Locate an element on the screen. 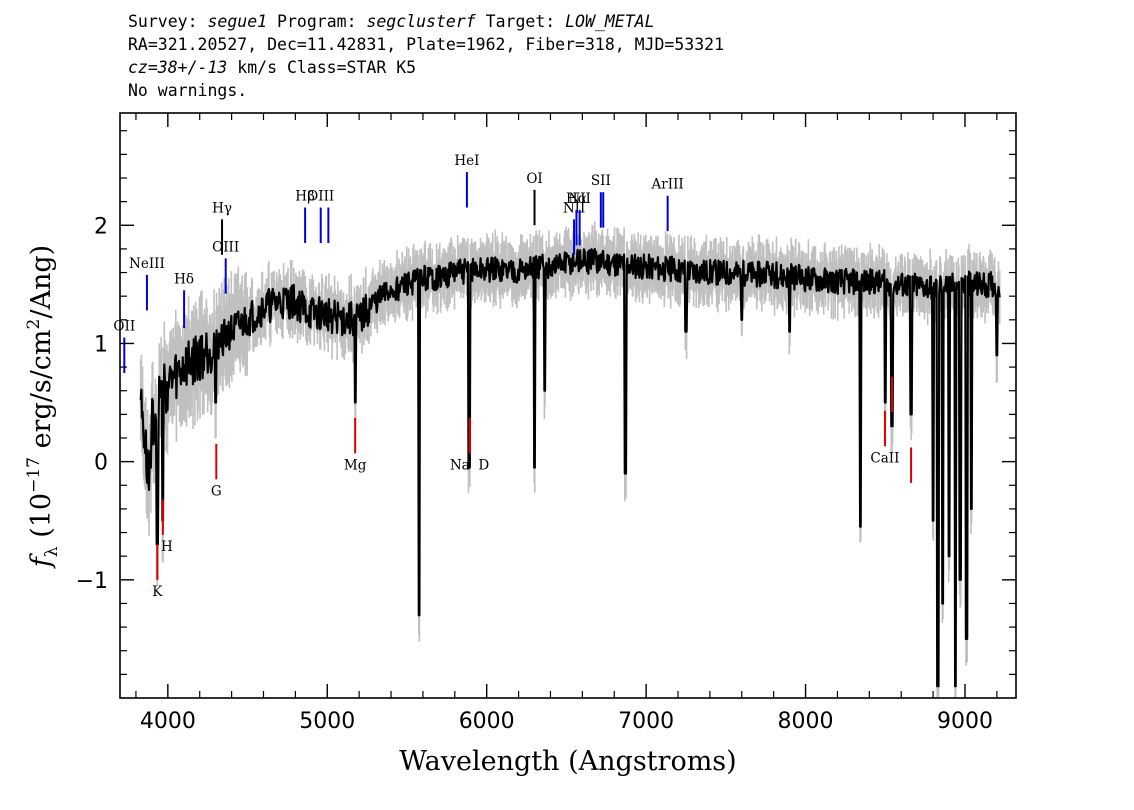 The image size is (1134, 810). x-tick-label: 6000 is located at coordinates (487, 721).